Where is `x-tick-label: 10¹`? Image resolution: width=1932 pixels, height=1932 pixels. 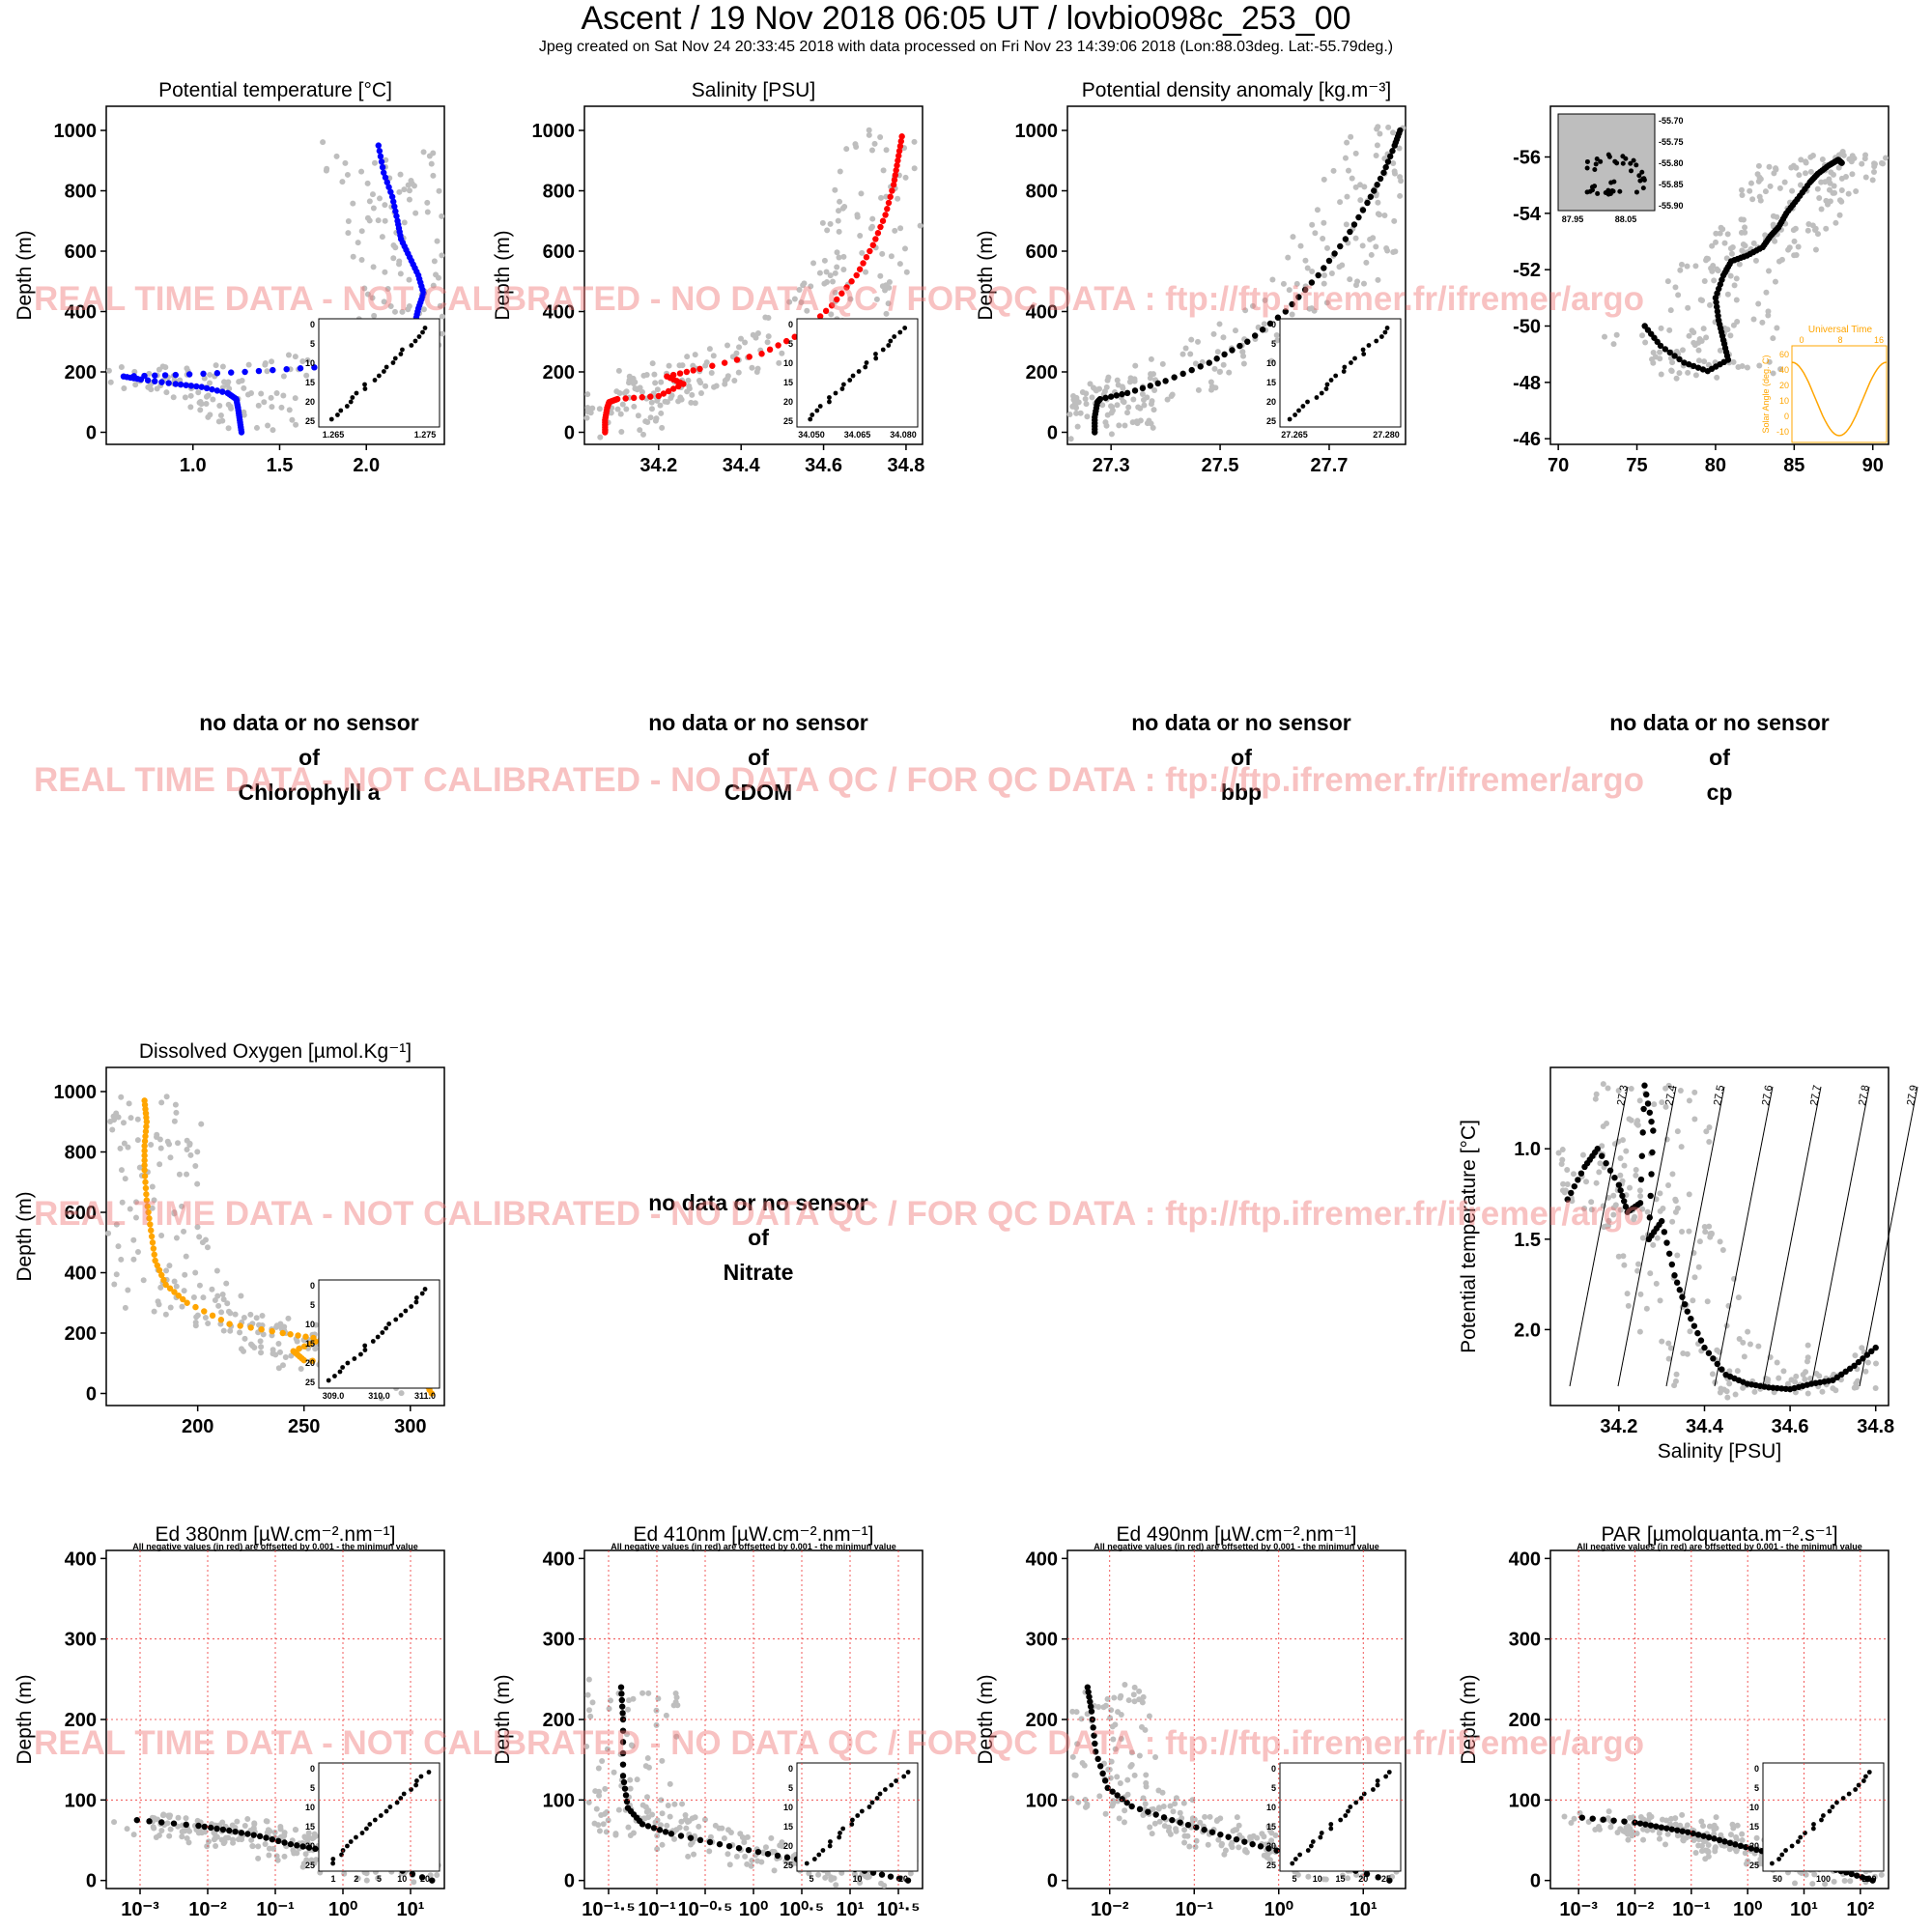 x-tick-label: 10¹ is located at coordinates (851, 1909).